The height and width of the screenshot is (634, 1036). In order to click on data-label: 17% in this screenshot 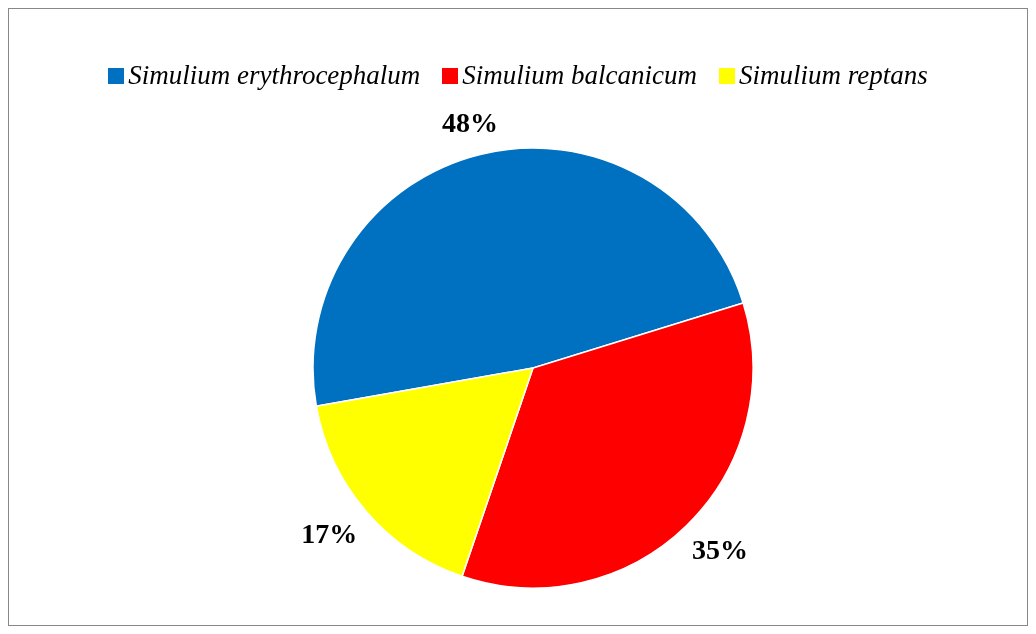, I will do `click(329, 533)`.